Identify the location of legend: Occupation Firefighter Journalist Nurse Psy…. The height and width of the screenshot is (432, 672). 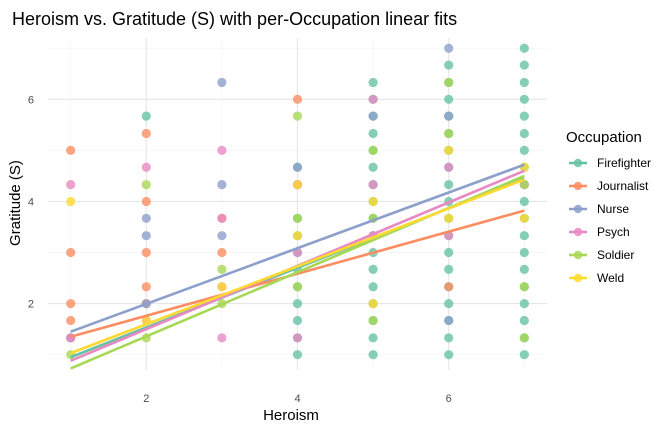
(608, 207).